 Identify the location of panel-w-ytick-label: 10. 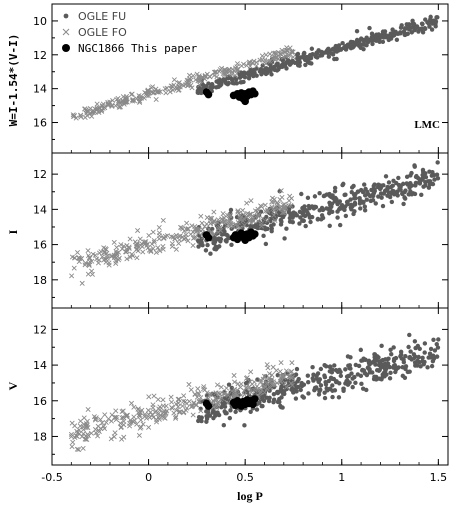
(40, 21).